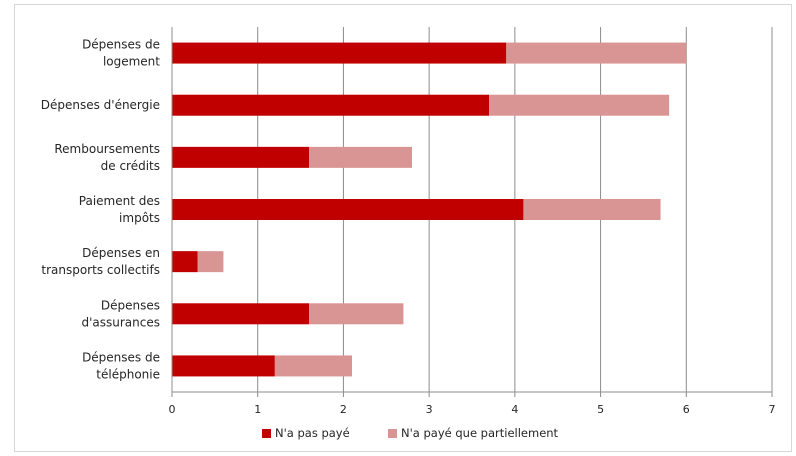 Image resolution: width=796 pixels, height=456 pixels. Describe the element at coordinates (107, 157) in the screenshot. I see `category-label: Remboursements de crédits` at that location.